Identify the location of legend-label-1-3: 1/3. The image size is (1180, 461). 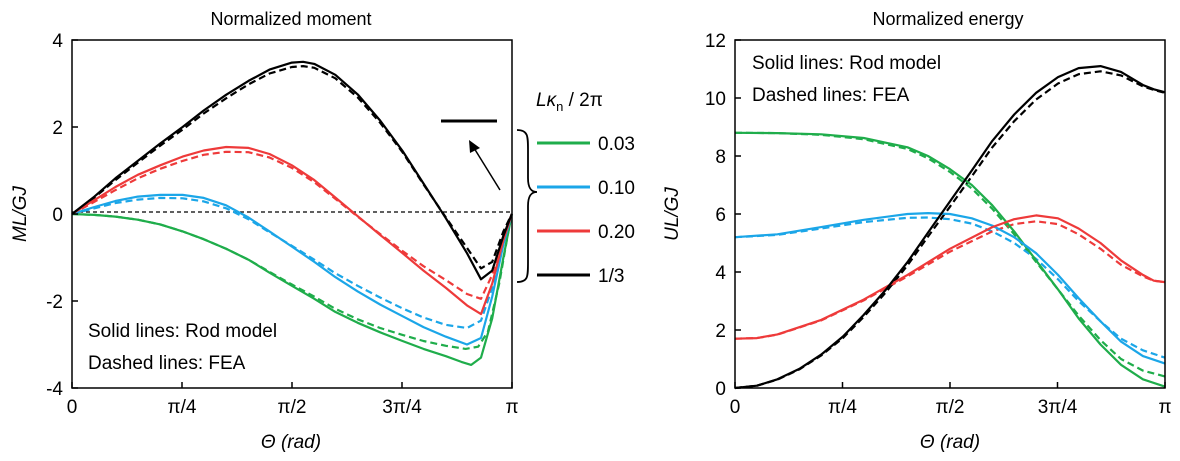
(611, 276).